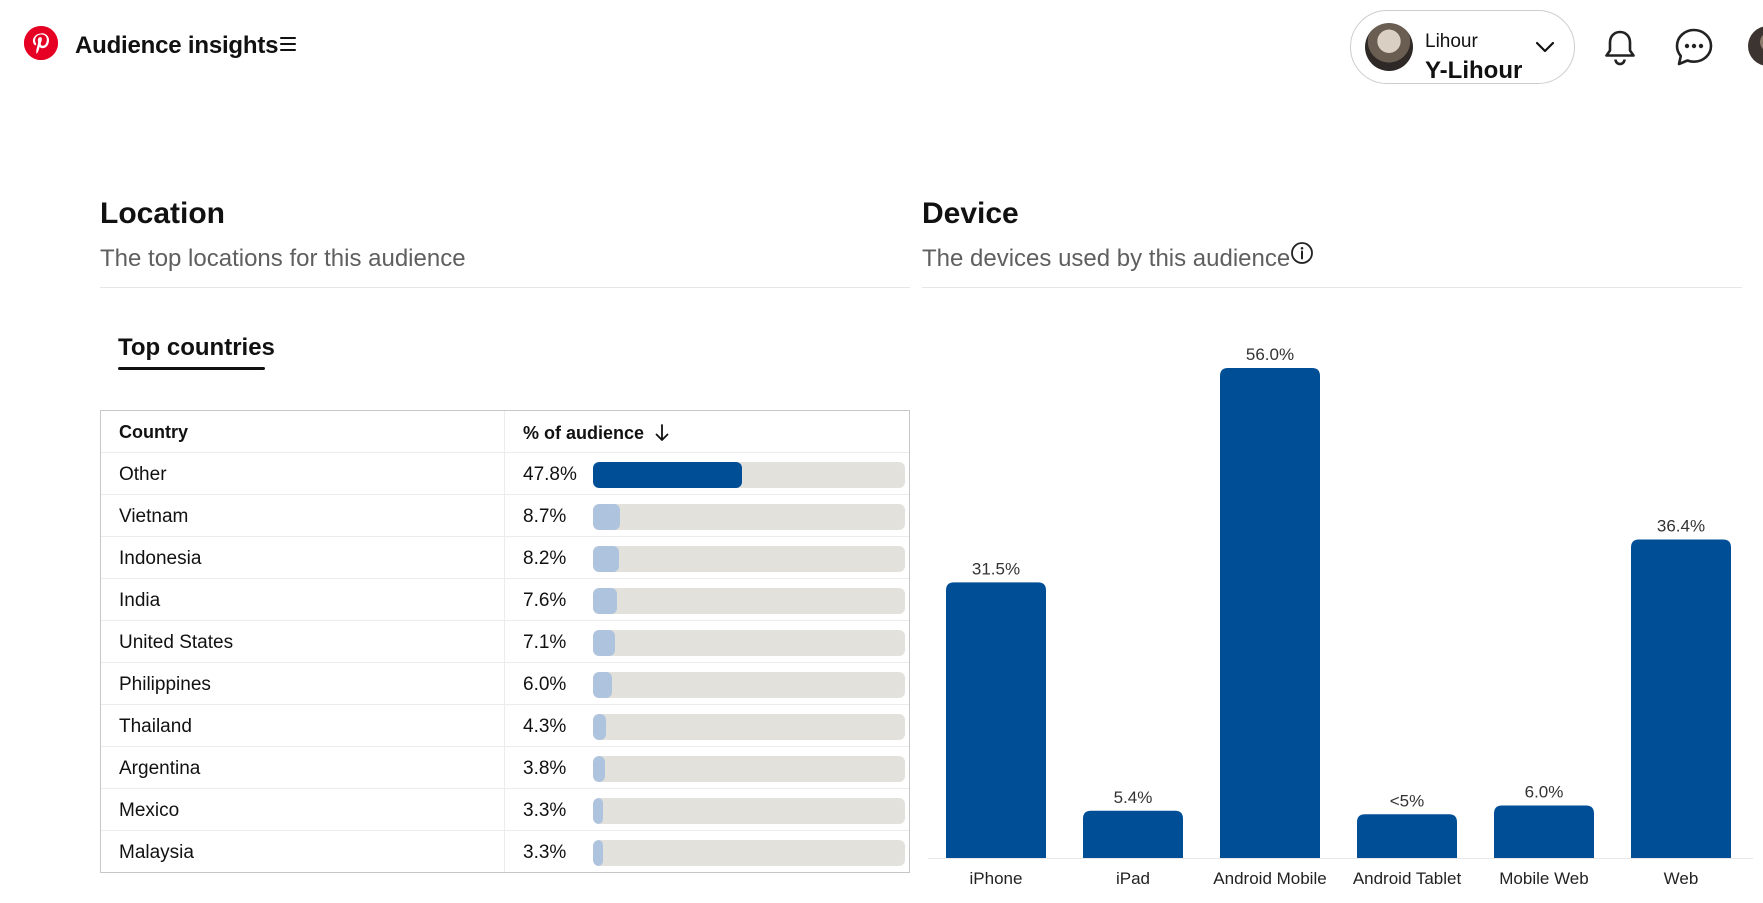  What do you see at coordinates (191, 368) in the screenshot?
I see `tab-active-indicator` at bounding box center [191, 368].